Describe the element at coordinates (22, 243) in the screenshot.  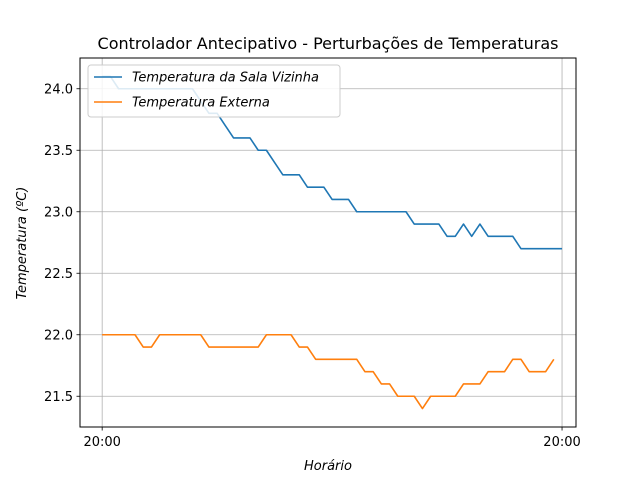
I see `y-axis-label: Temperatura (ºC)` at that location.